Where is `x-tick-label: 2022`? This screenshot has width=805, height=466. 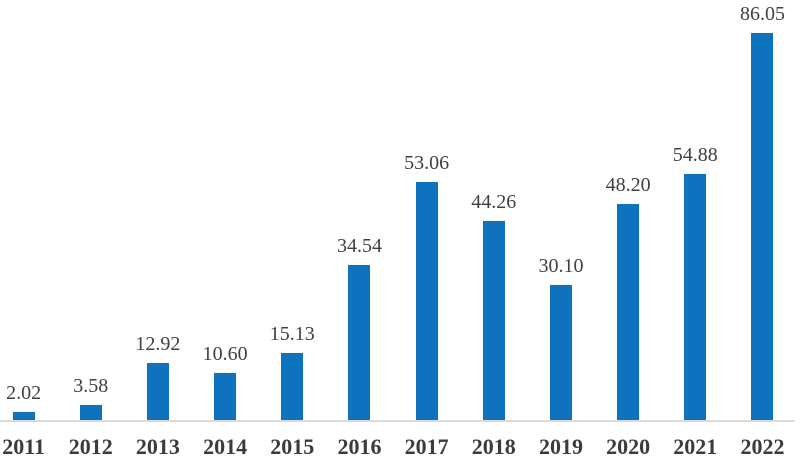 x-tick-label: 2022 is located at coordinates (762, 446).